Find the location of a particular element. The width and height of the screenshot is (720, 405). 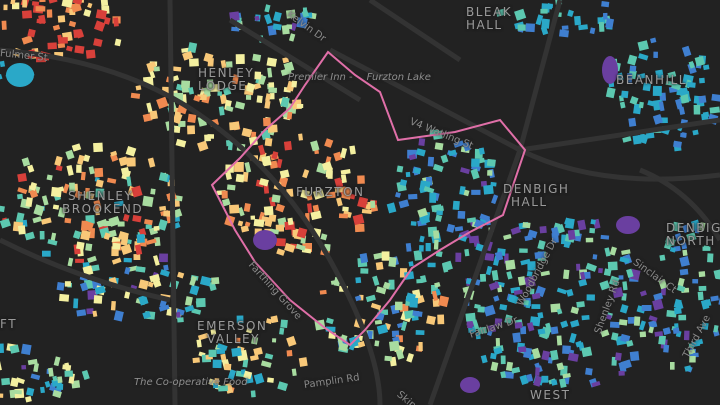

area-label-henley-lodge: HENLEY LODGE is located at coordinates (226, 79).